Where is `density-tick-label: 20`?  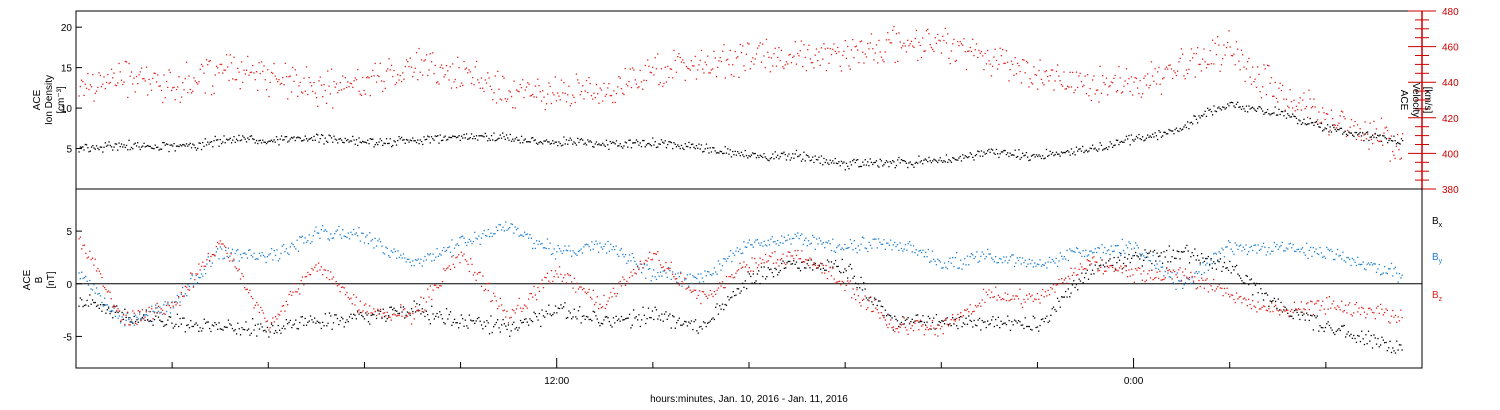 density-tick-label: 20 is located at coordinates (67, 28).